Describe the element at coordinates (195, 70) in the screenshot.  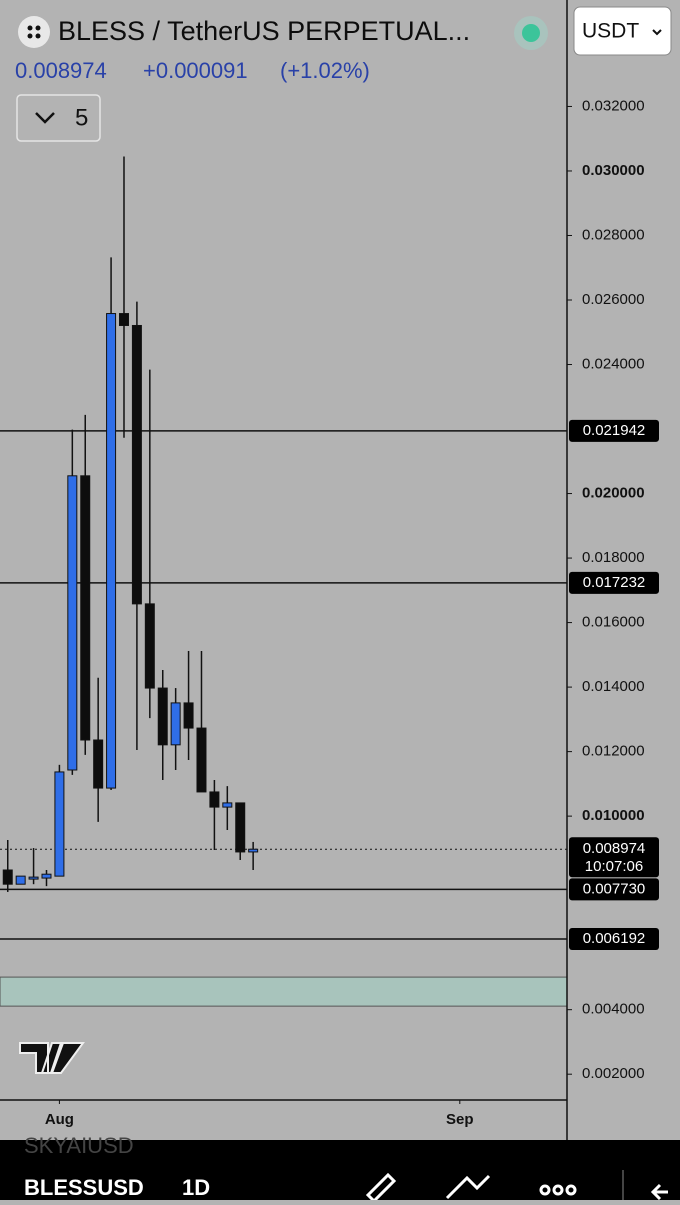
I see `price-change: +0.000091` at that location.